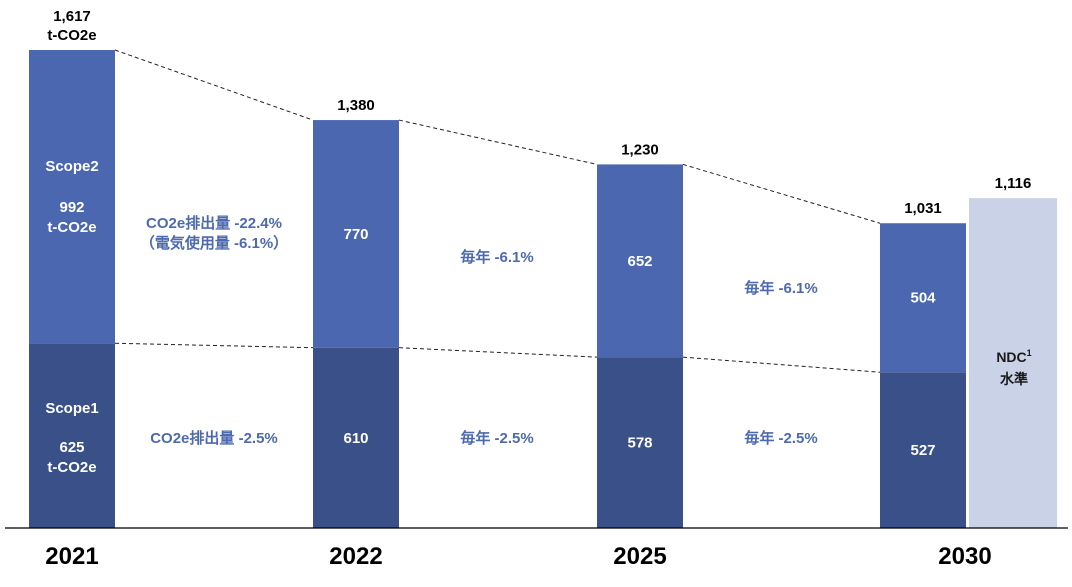 This screenshot has height=587, width=1072. What do you see at coordinates (639, 556) in the screenshot?
I see `x-tick-label-2025: 2025` at bounding box center [639, 556].